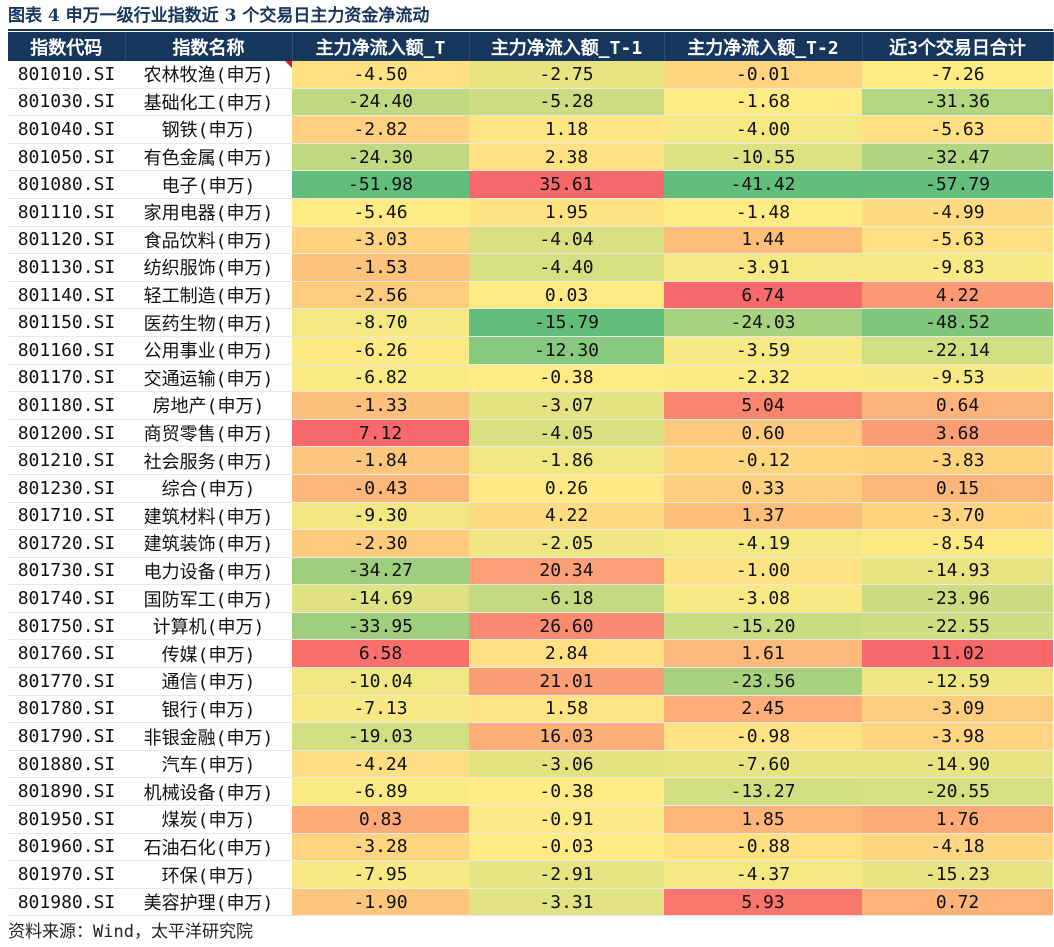 The image size is (1054, 947). What do you see at coordinates (380, 102) in the screenshot?
I see `cell-net-inflow-t: -24.40` at bounding box center [380, 102].